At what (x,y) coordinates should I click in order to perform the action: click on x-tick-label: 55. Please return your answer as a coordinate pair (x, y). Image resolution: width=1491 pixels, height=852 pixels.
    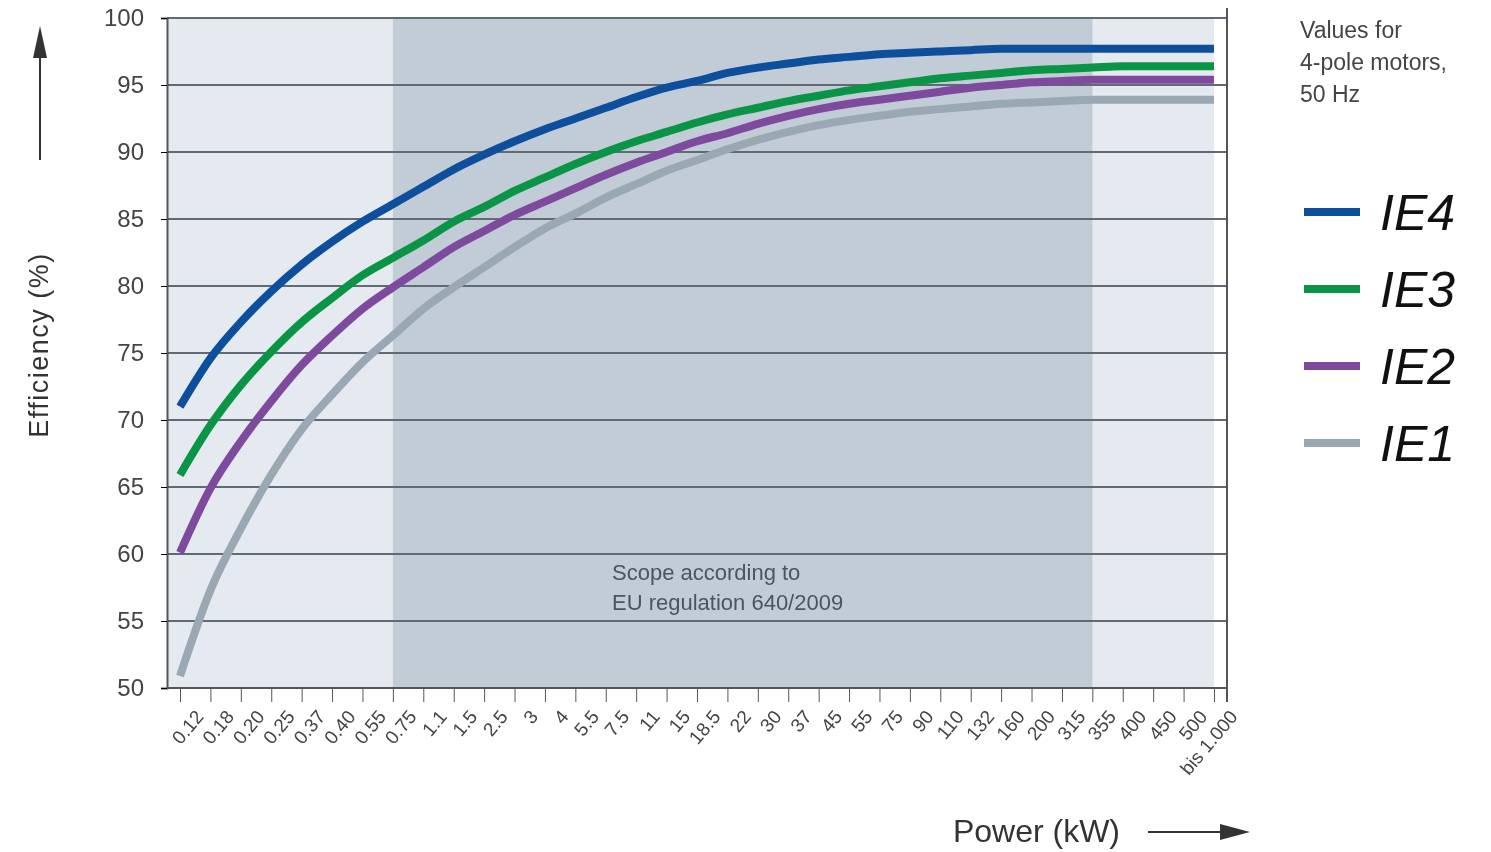
    Looking at the image, I should click on (862, 721).